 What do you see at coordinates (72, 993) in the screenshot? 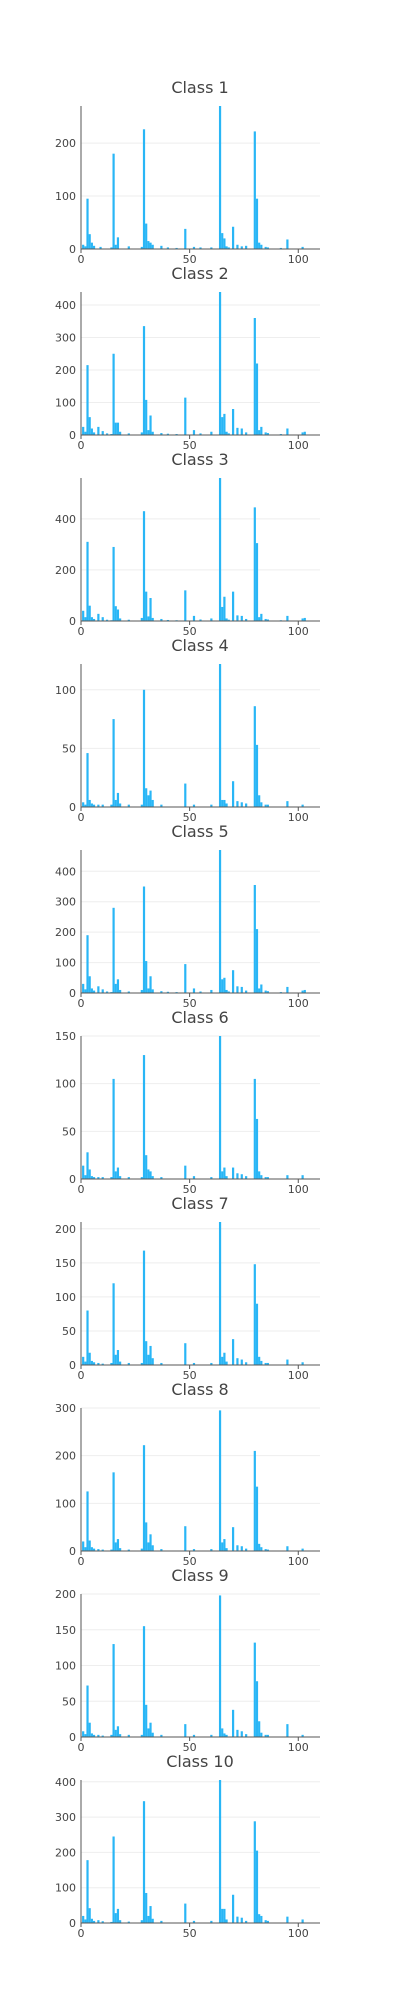
I see `y-tick-label: 0` at bounding box center [72, 993].